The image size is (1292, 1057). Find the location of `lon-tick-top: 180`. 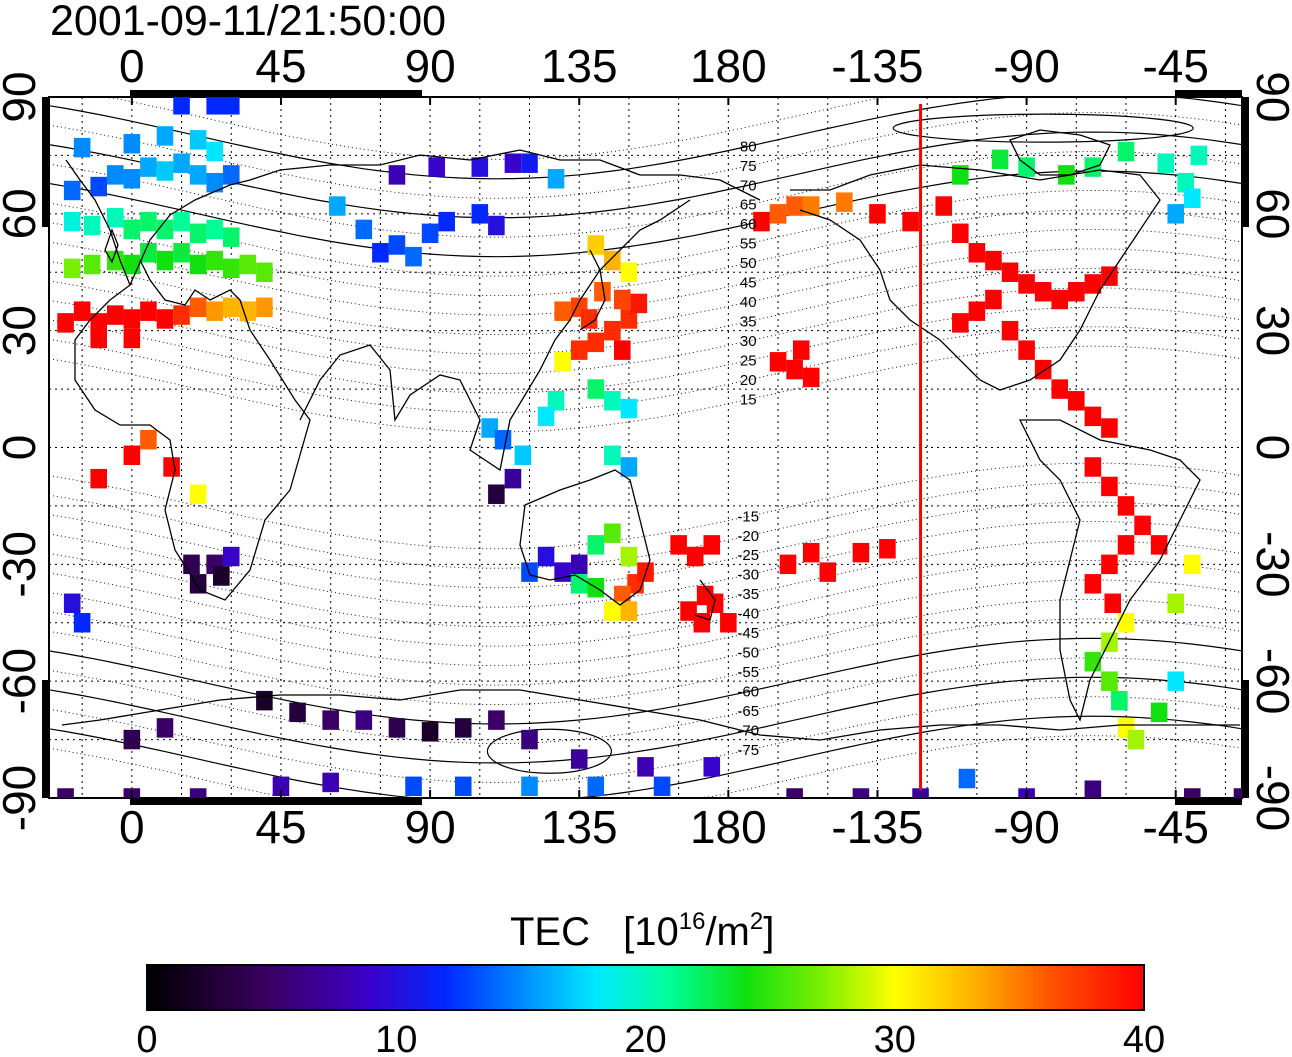

lon-tick-top: 180 is located at coordinates (728, 66).